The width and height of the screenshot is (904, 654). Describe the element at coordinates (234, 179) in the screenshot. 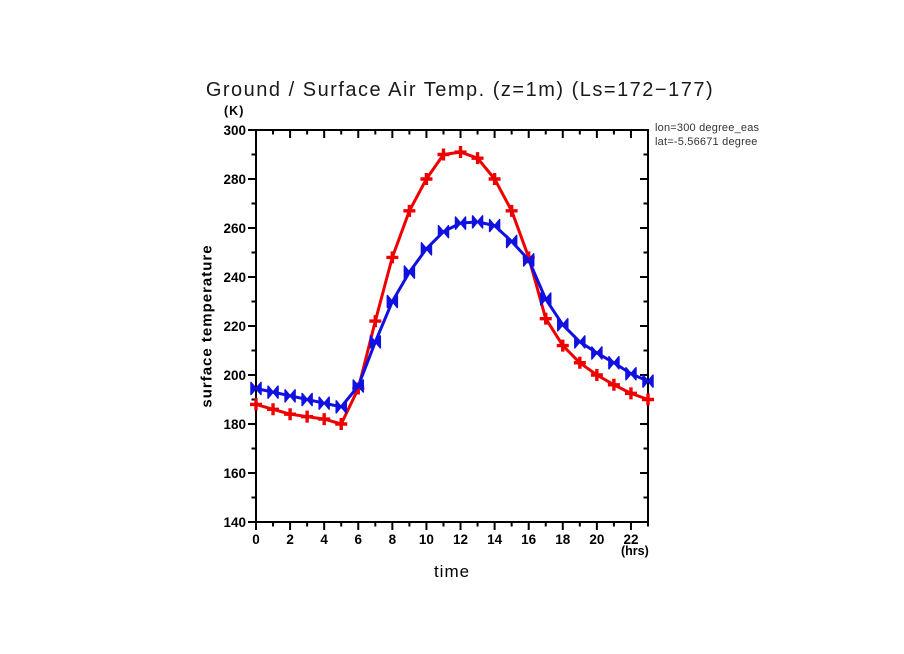

I see `y-tick-label: 280` at that location.